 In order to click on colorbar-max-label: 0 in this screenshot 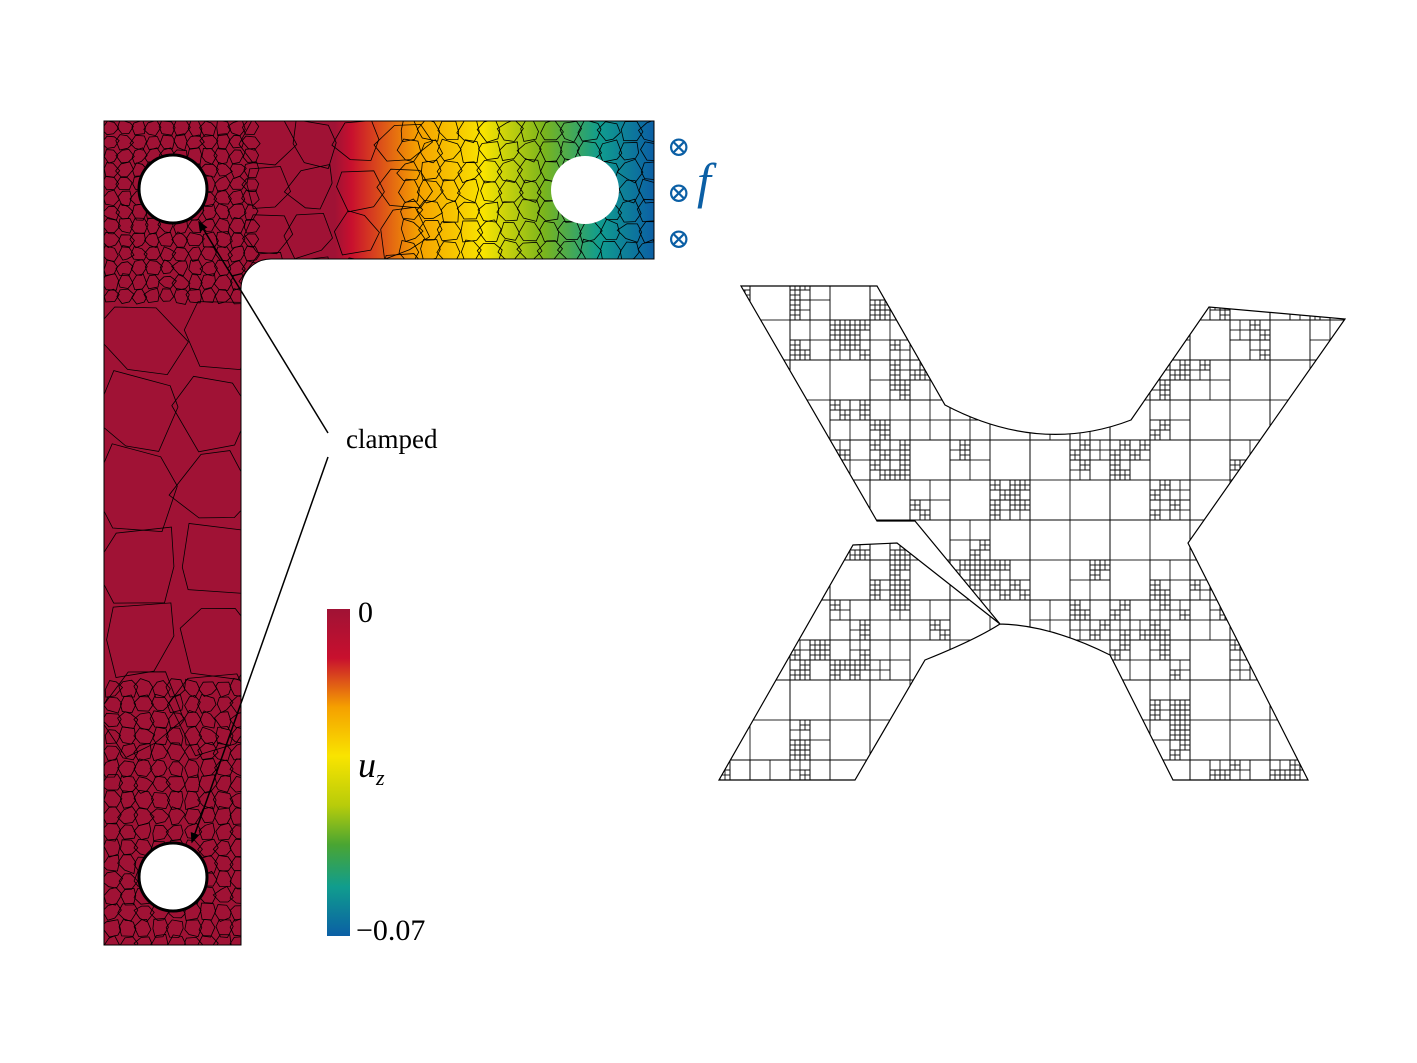, I will do `click(365, 612)`.